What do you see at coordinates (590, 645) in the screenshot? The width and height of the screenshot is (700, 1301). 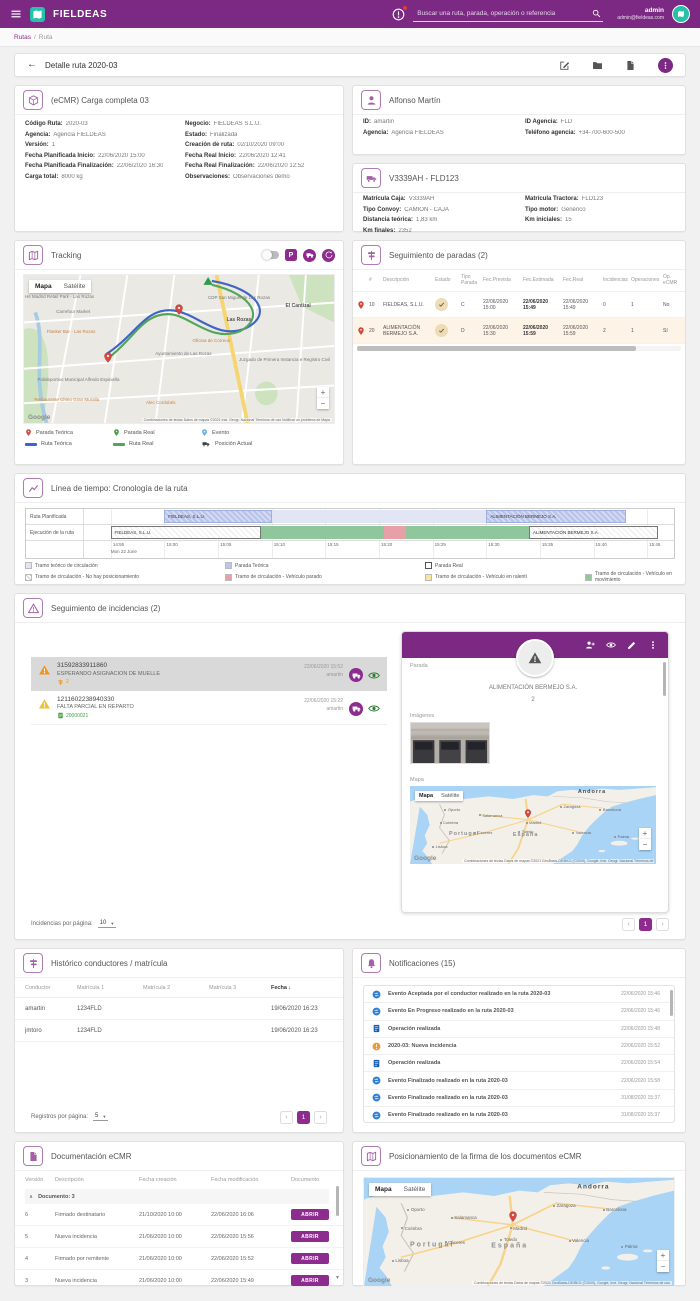 I see `assign-person-button` at bounding box center [590, 645].